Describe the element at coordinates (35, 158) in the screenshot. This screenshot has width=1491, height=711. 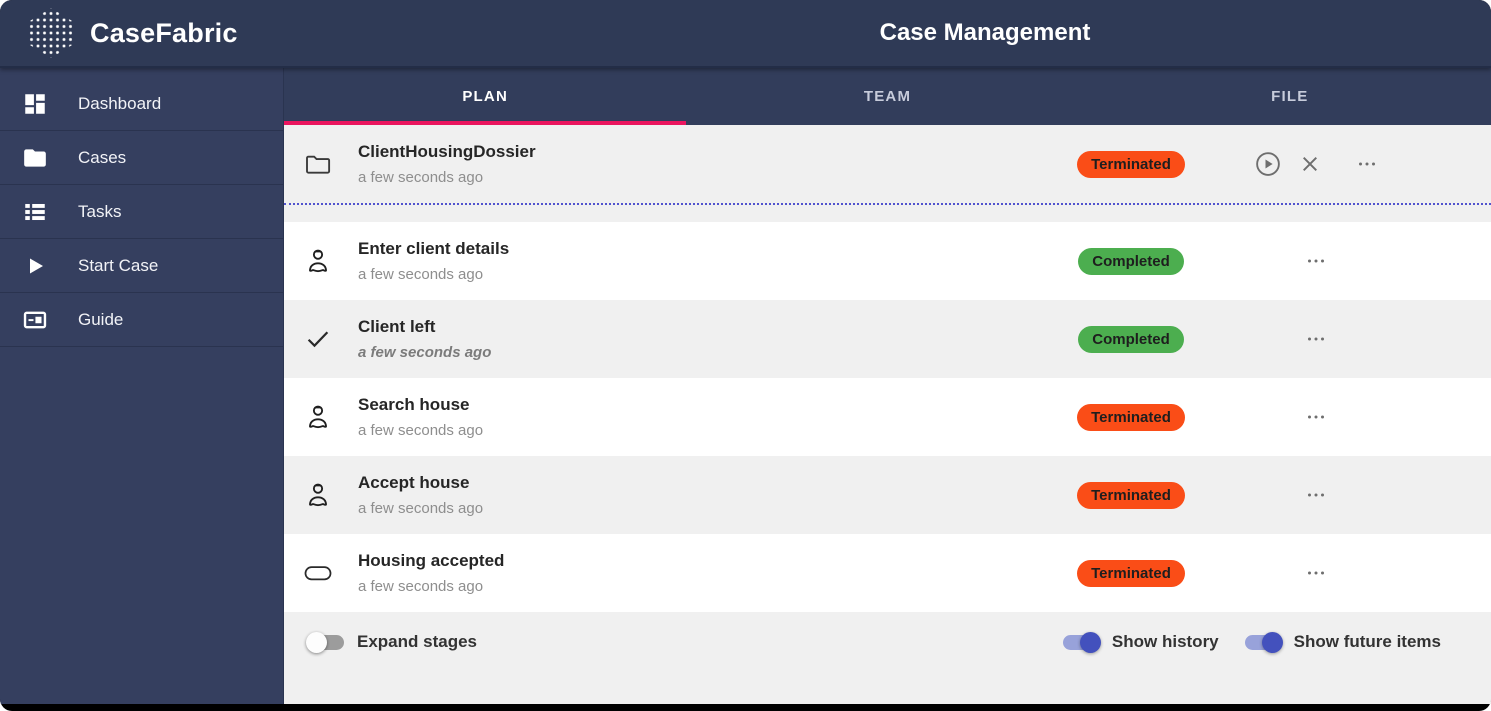
I see `folder-icon` at that location.